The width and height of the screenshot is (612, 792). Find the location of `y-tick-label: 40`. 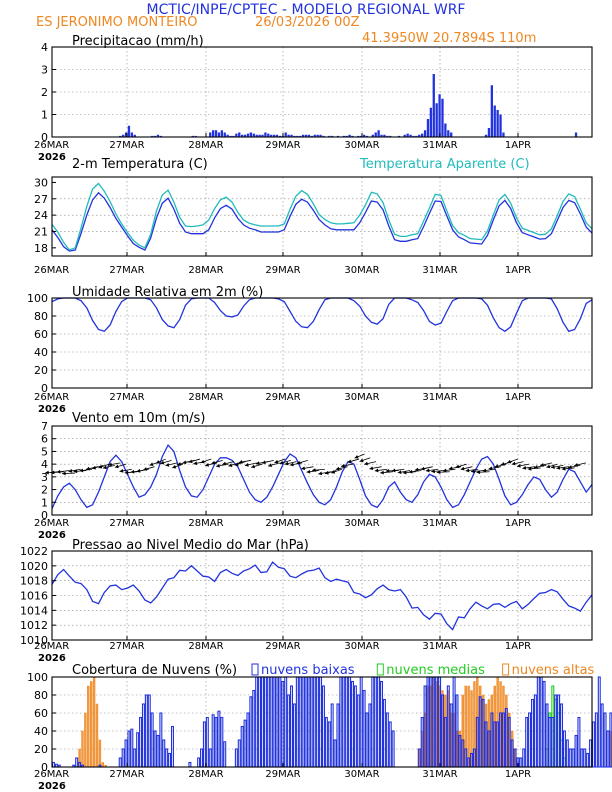

y-tick-label: 40 is located at coordinates (41, 352).